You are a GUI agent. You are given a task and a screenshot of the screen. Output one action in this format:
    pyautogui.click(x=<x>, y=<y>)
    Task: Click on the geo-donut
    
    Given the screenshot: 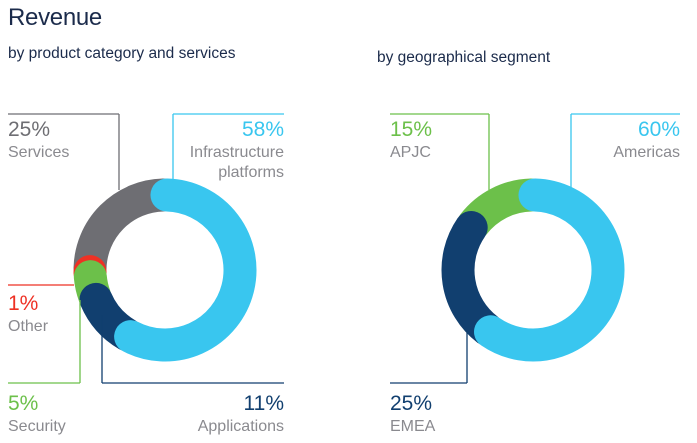 What is the action you would take?
    pyautogui.click(x=533, y=270)
    